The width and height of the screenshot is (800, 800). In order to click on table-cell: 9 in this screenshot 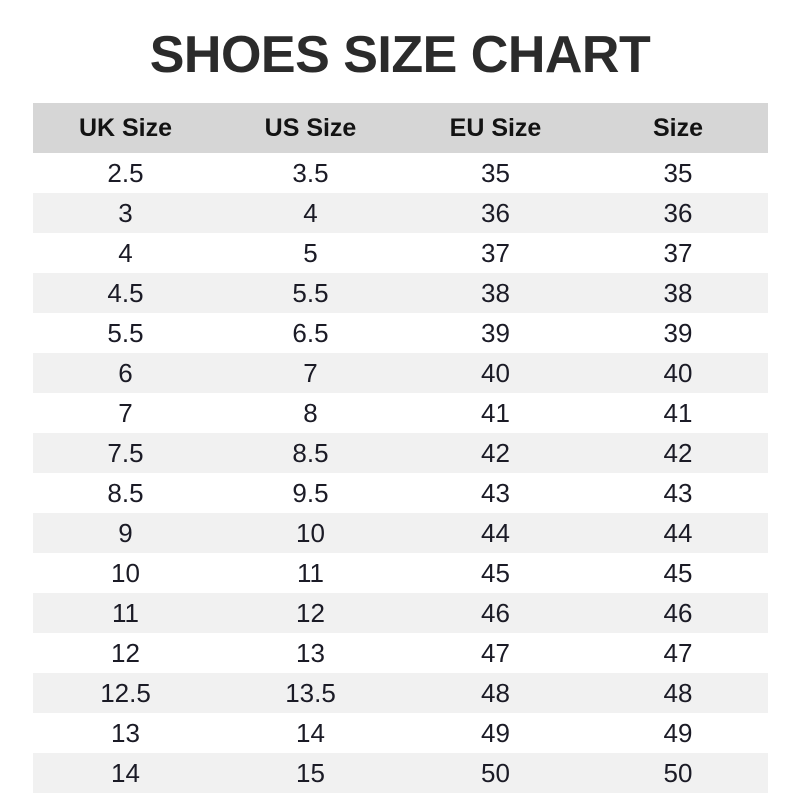, I will do `click(125, 533)`.